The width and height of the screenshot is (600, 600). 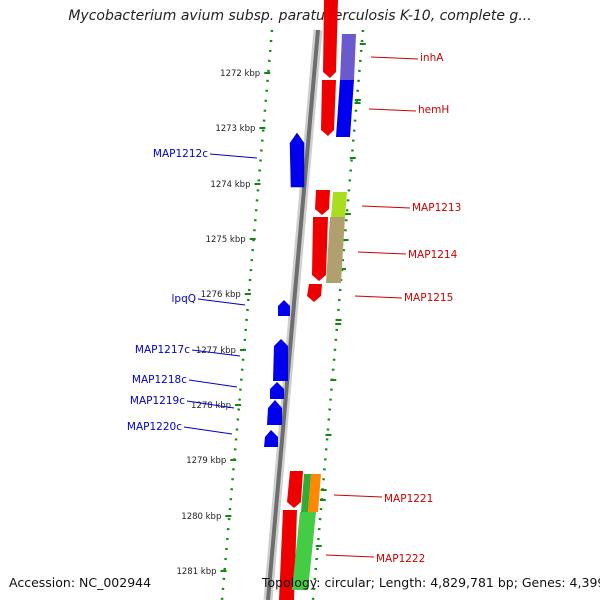 I want to click on cds-features, so click(x=308, y=300).